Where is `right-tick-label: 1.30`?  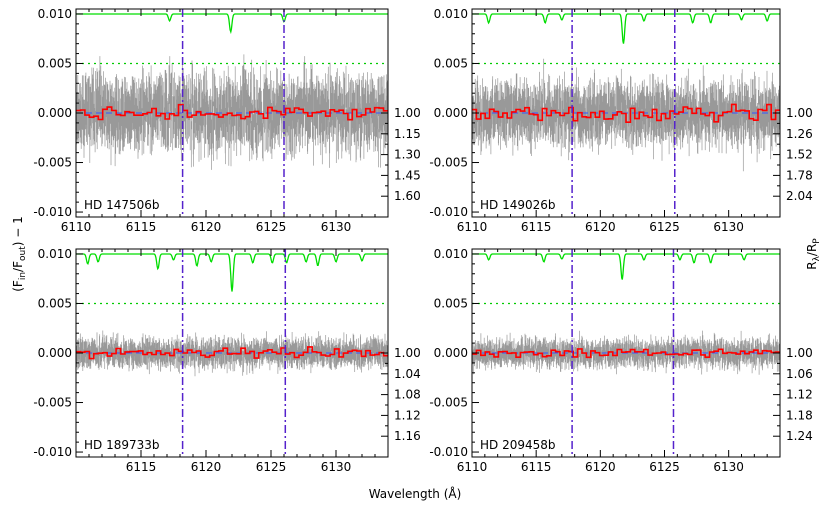
right-tick-label: 1.30 is located at coordinates (407, 155).